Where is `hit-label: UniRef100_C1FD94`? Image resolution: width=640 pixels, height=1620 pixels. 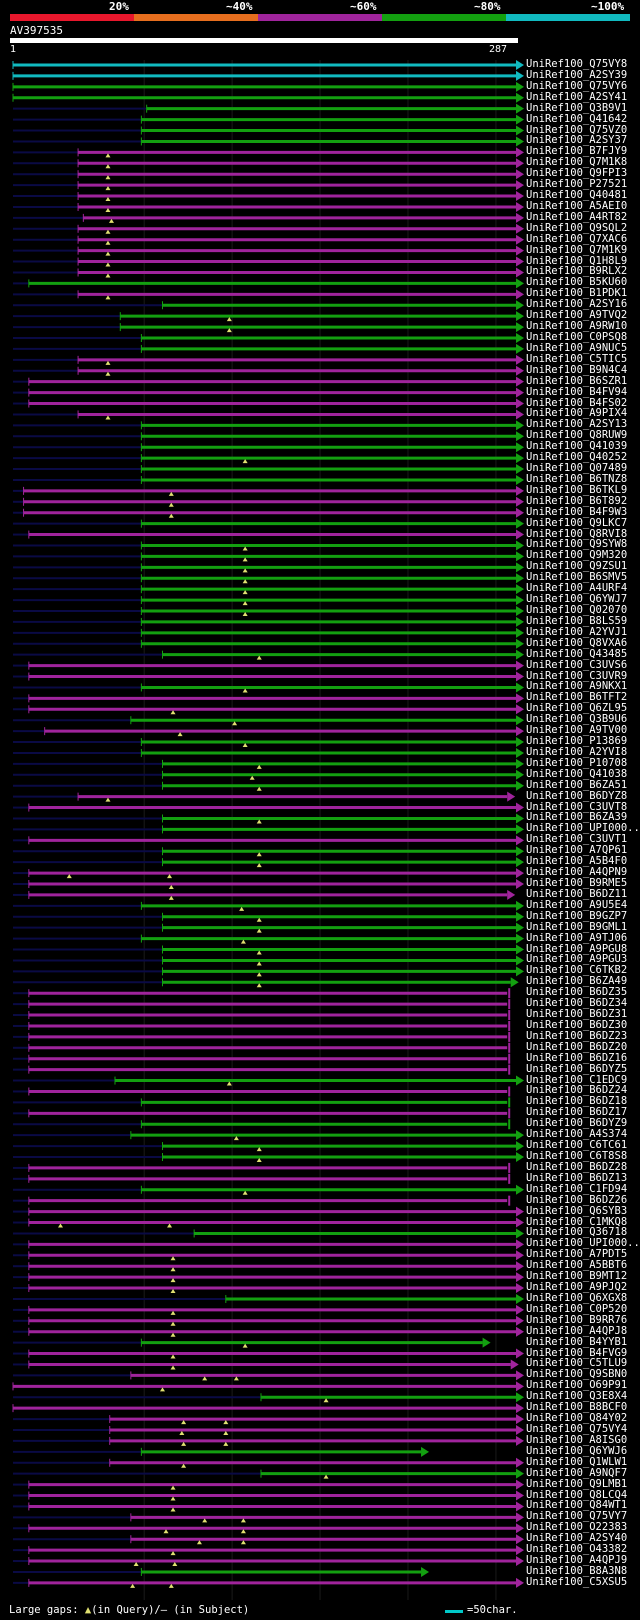 hit-label: UniRef100_C1FD94 is located at coordinates (577, 1188).